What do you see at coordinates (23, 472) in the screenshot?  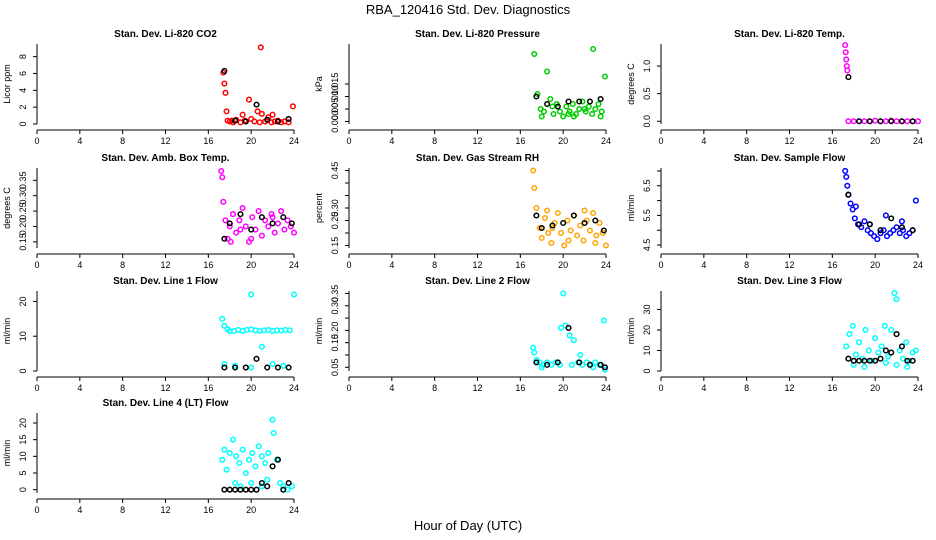 I see `y-tick-label: 5` at bounding box center [23, 472].